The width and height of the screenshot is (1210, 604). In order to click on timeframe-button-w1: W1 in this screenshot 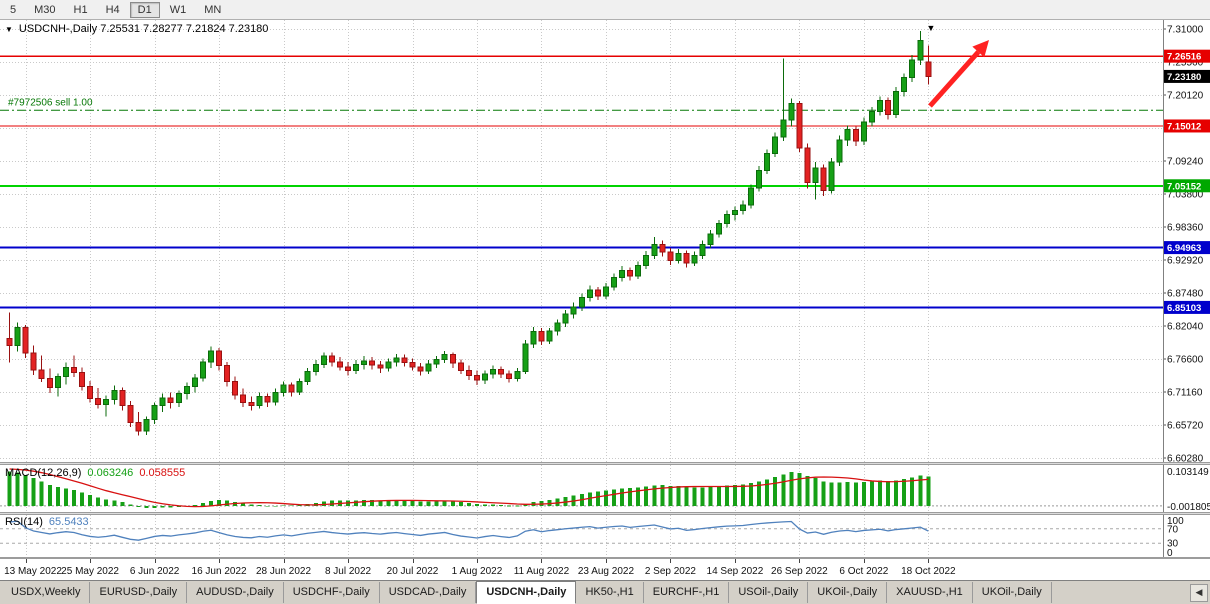, I will do `click(178, 9)`.